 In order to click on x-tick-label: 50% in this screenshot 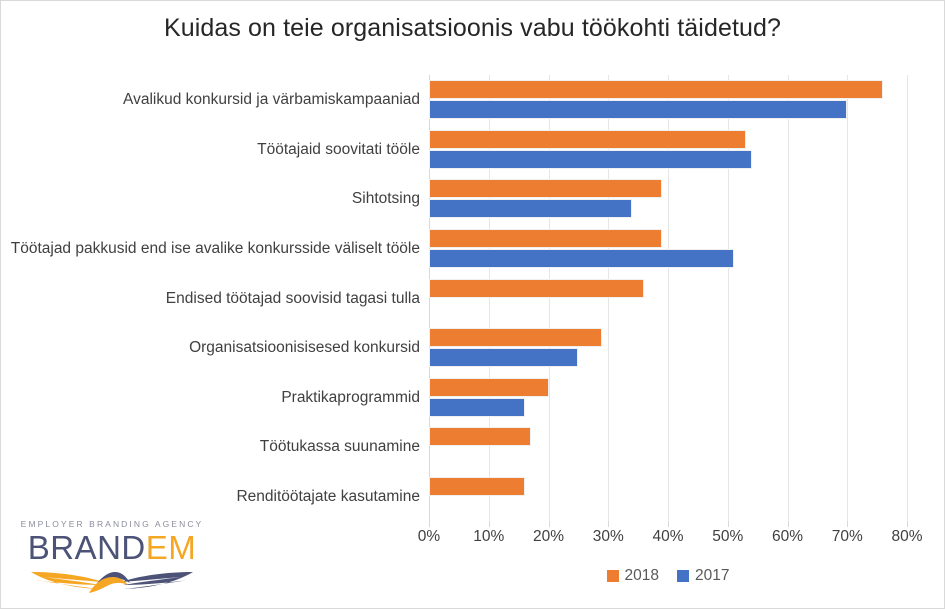, I will do `click(728, 536)`.